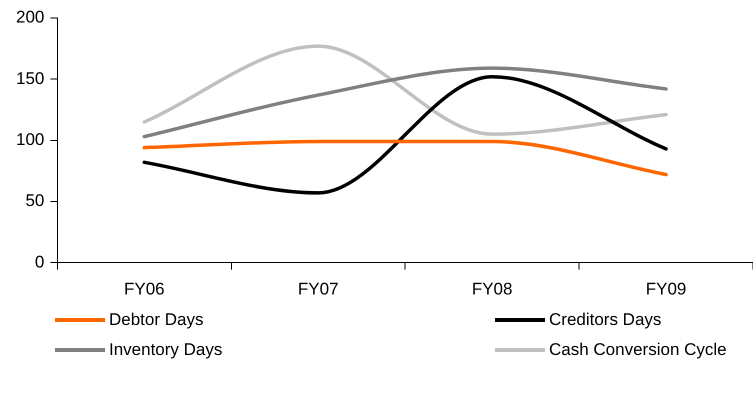 This screenshot has width=753, height=415. What do you see at coordinates (144, 288) in the screenshot?
I see `x-tick-label: FY06` at bounding box center [144, 288].